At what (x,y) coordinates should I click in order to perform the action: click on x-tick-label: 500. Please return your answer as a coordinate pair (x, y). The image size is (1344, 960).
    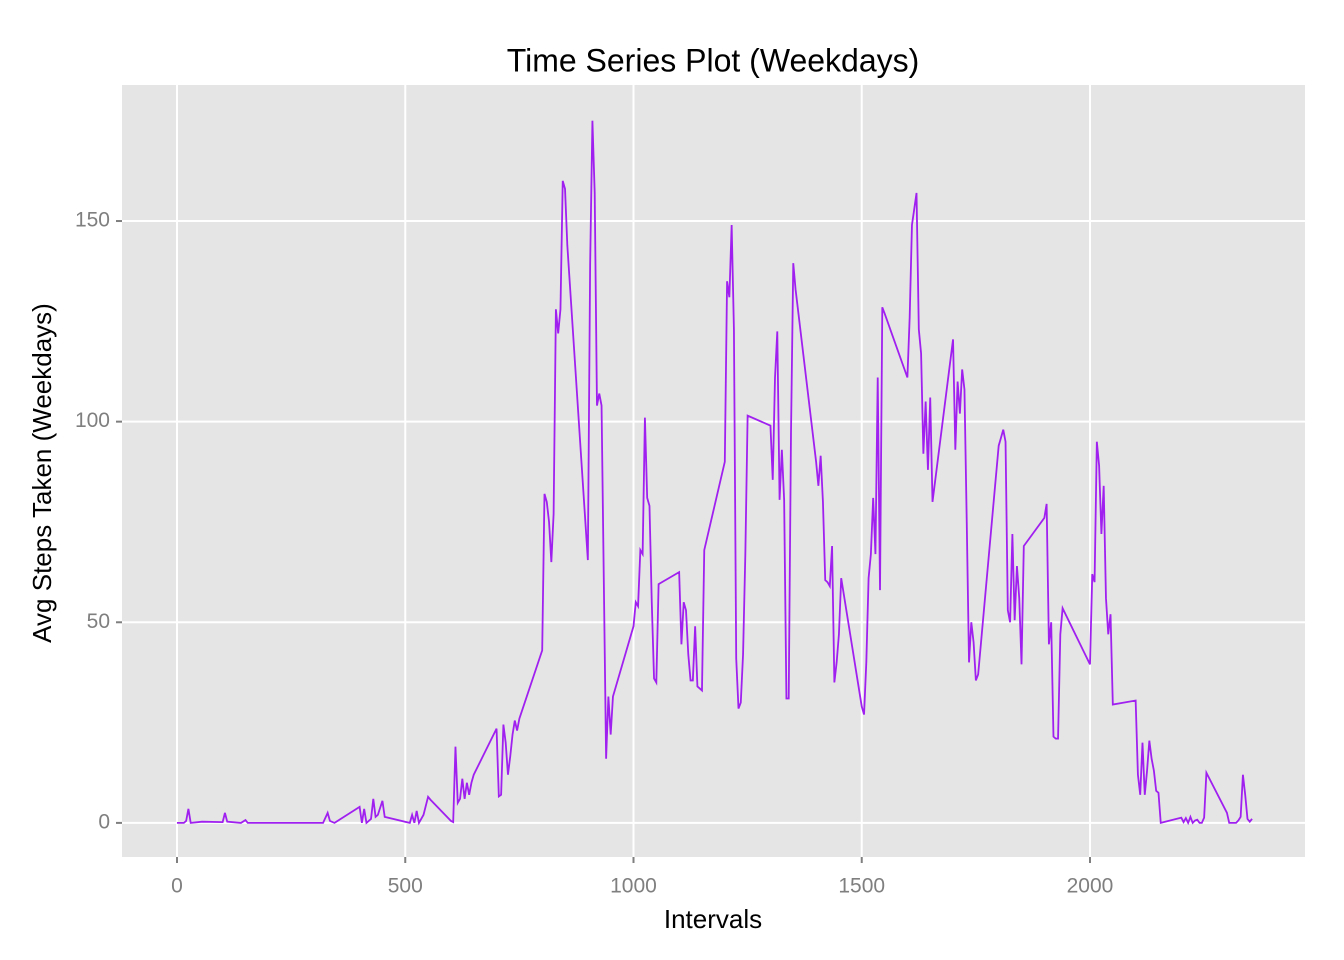
    Looking at the image, I should click on (405, 886).